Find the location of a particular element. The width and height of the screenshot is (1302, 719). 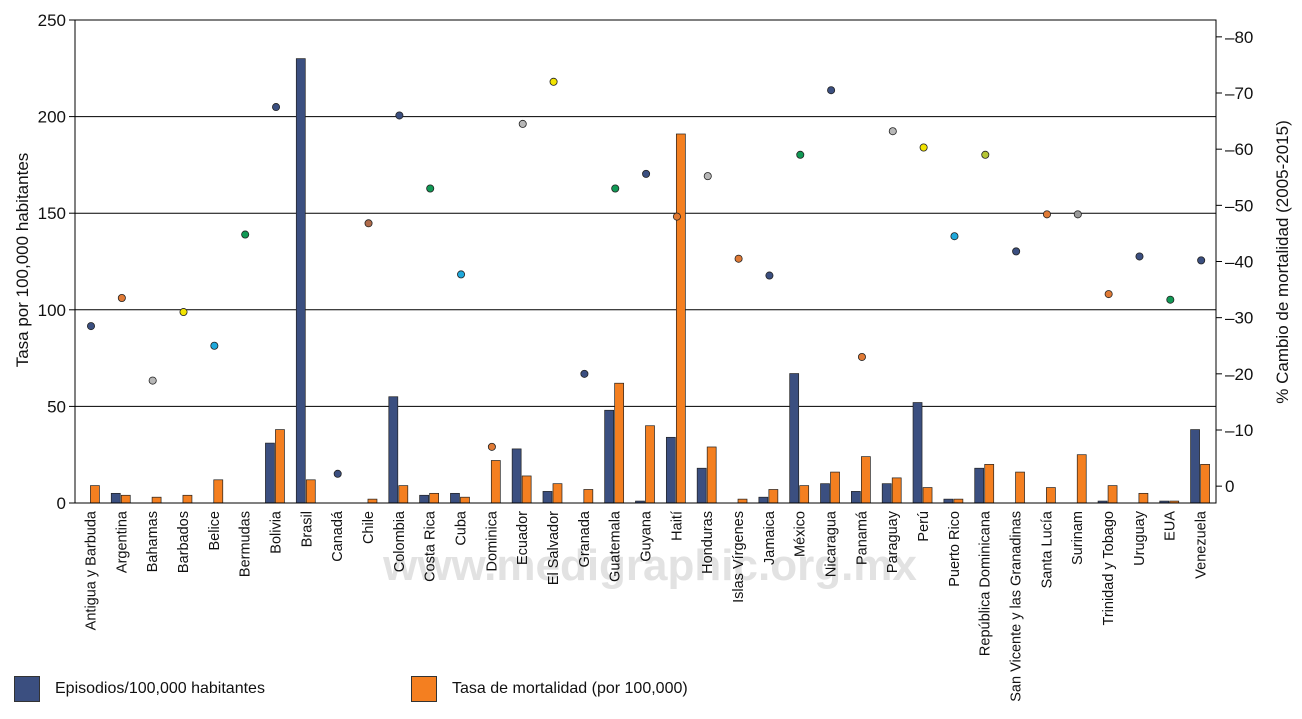

category-label-guyana: Guyana is located at coordinates (647, 536).